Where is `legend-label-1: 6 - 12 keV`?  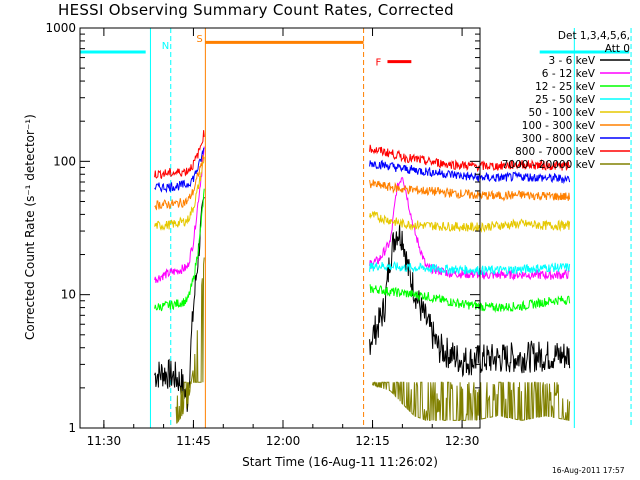
legend-label-1: 6 - 12 keV is located at coordinates (569, 74).